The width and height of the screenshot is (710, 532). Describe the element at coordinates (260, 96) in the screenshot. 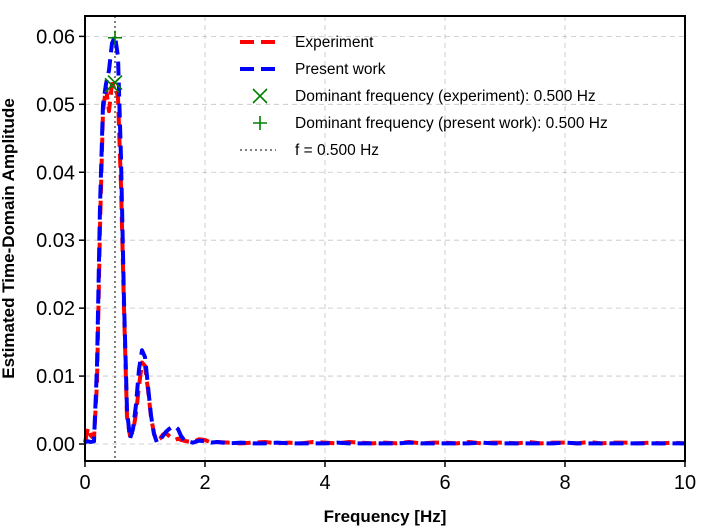

I see `legend-x-marker-swatch` at that location.